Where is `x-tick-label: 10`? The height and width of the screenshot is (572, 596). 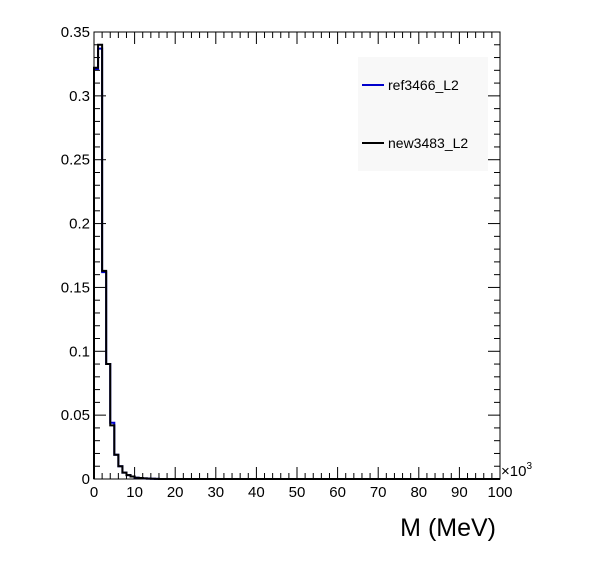
x-tick-label: 10 is located at coordinates (134, 492).